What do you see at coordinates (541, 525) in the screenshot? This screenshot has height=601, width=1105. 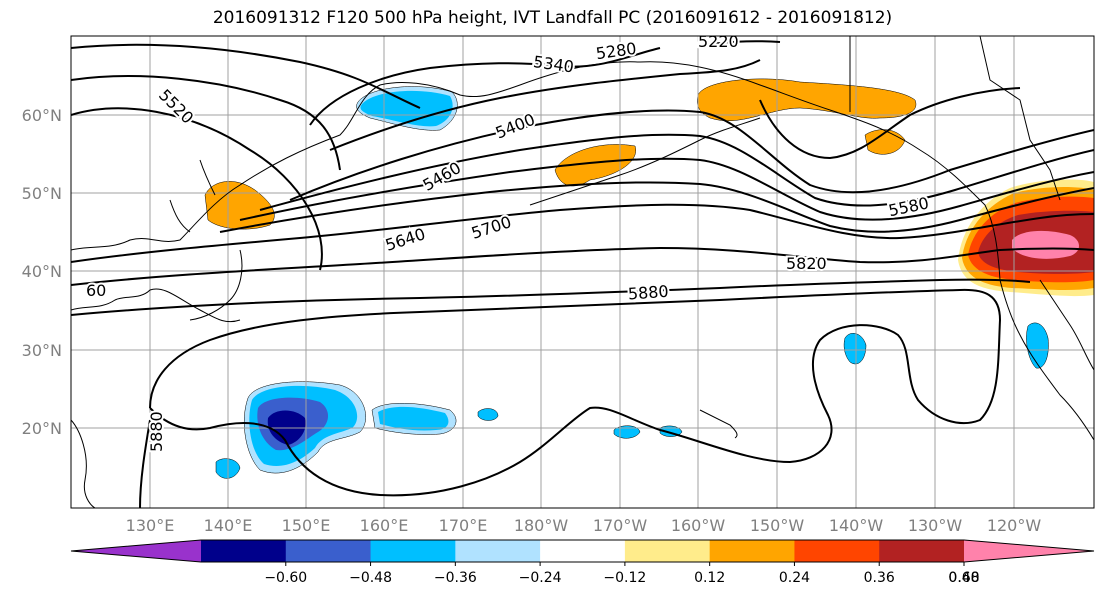 I see `lon-label: 180°W` at bounding box center [541, 525].